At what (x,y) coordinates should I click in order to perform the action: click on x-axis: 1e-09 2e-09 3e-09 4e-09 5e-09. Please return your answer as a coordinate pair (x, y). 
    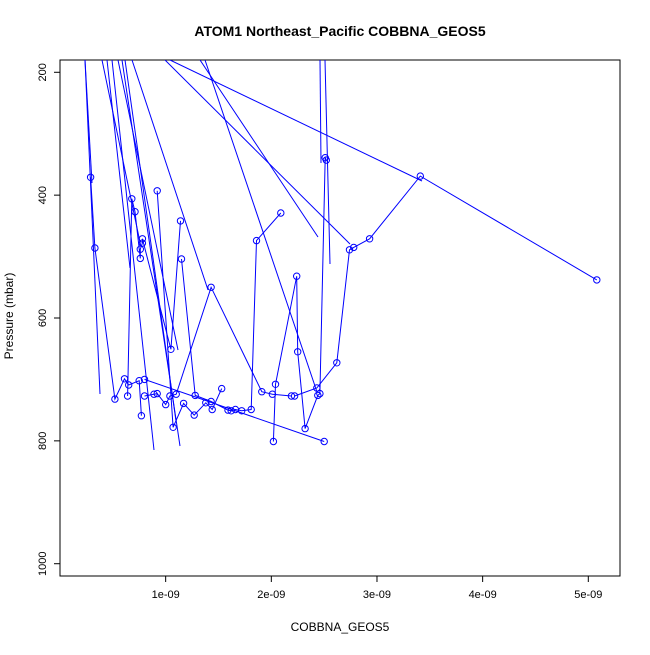
    Looking at the image, I should click on (377, 588).